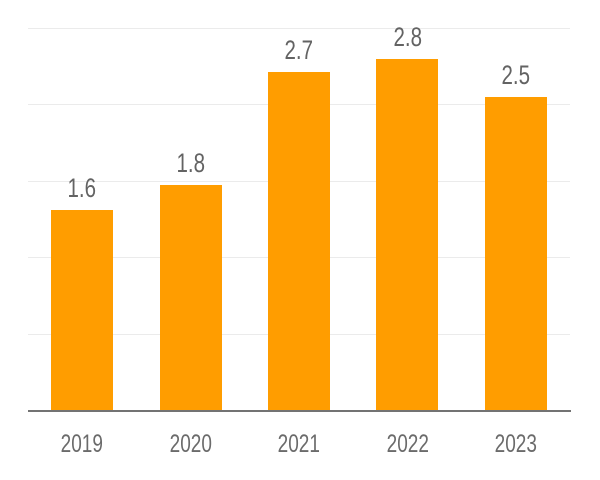 The width and height of the screenshot is (600, 480). I want to click on bar-2023, so click(515, 253).